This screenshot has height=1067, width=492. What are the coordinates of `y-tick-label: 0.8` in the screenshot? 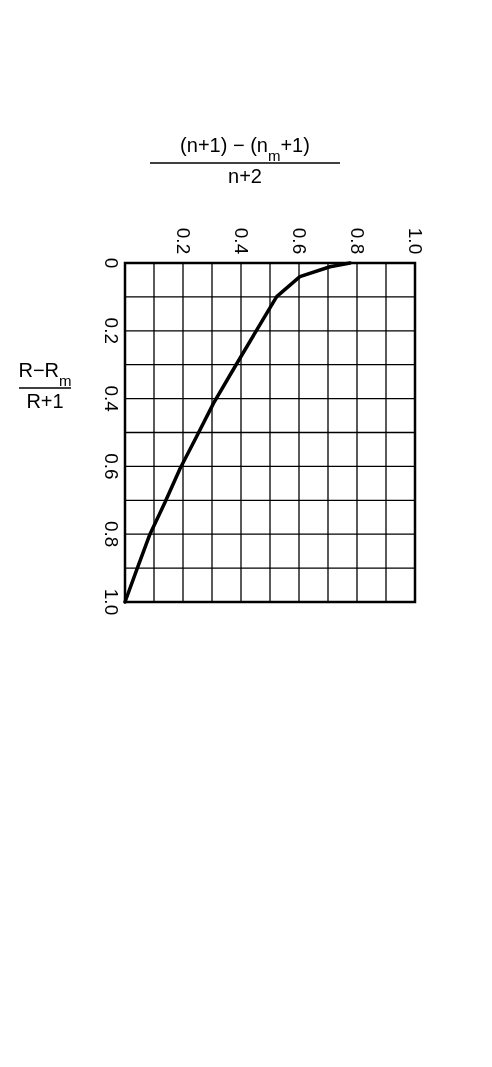 It's located at (111, 534).